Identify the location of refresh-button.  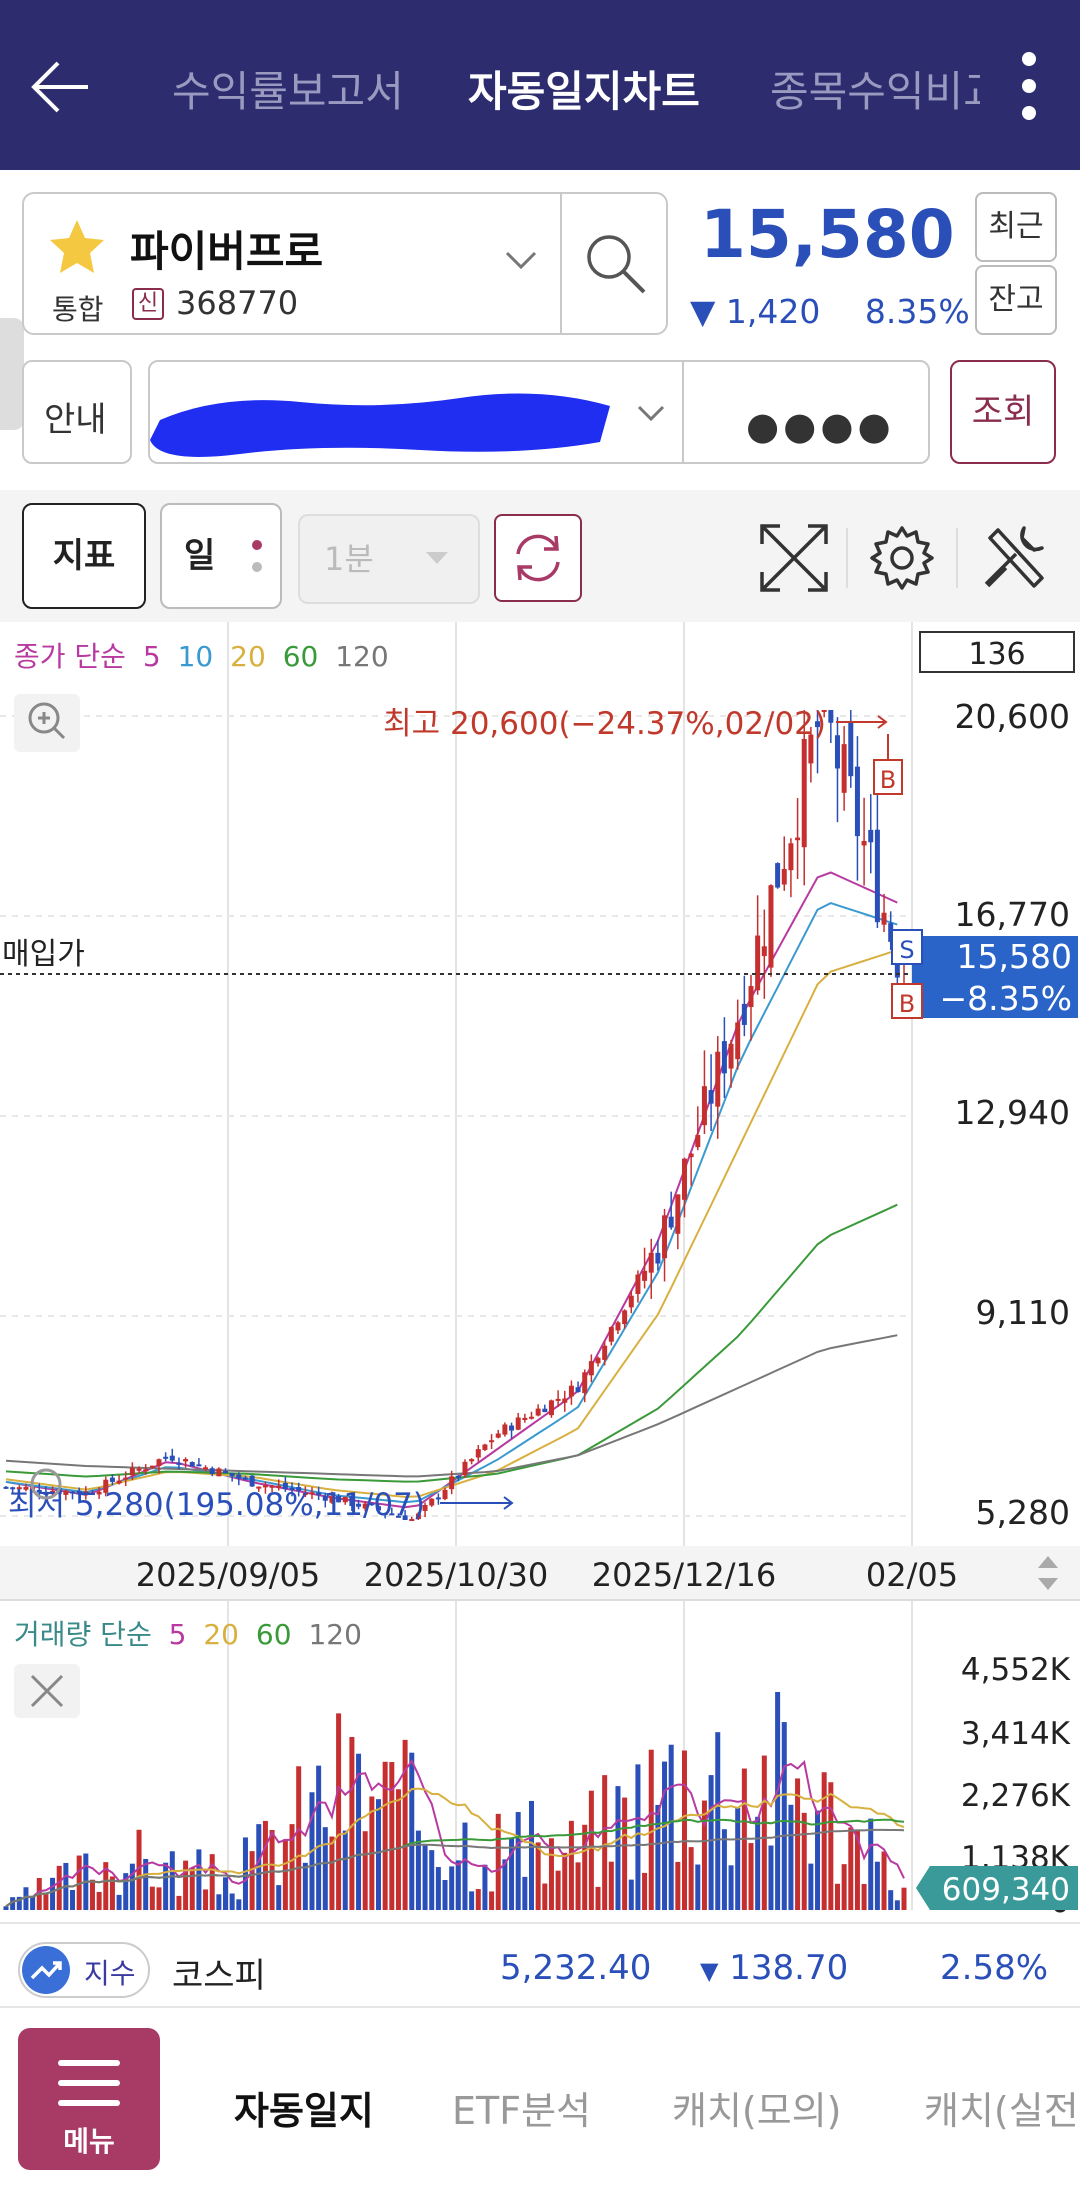
(538, 558).